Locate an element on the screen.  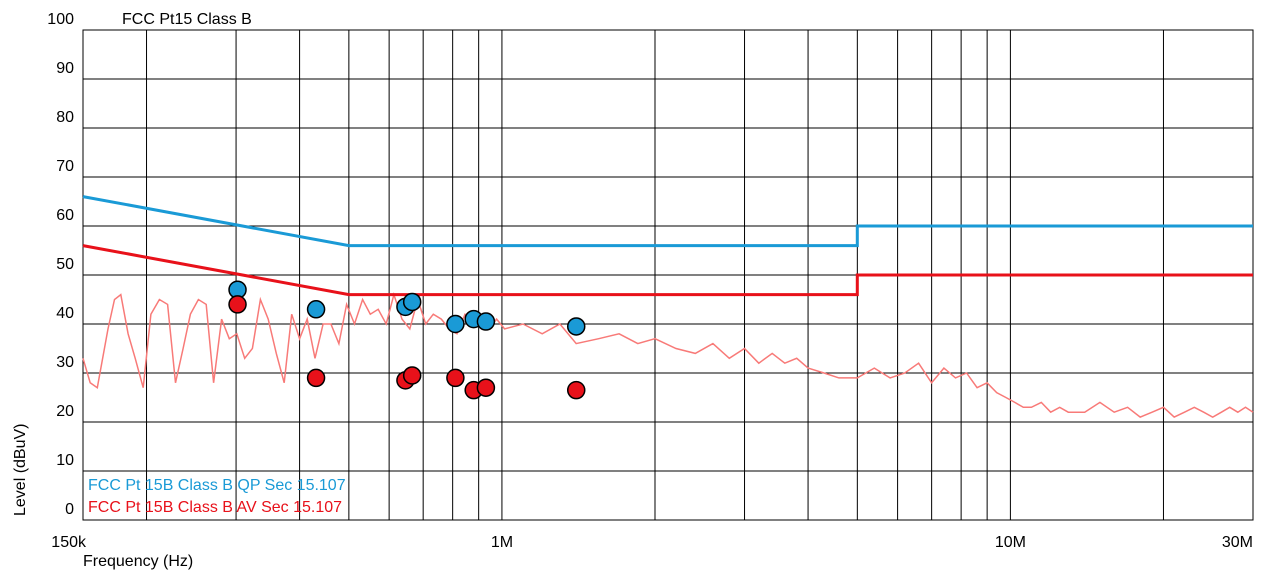
y-axis-label: Level (dBuV) is located at coordinates (20, 470).